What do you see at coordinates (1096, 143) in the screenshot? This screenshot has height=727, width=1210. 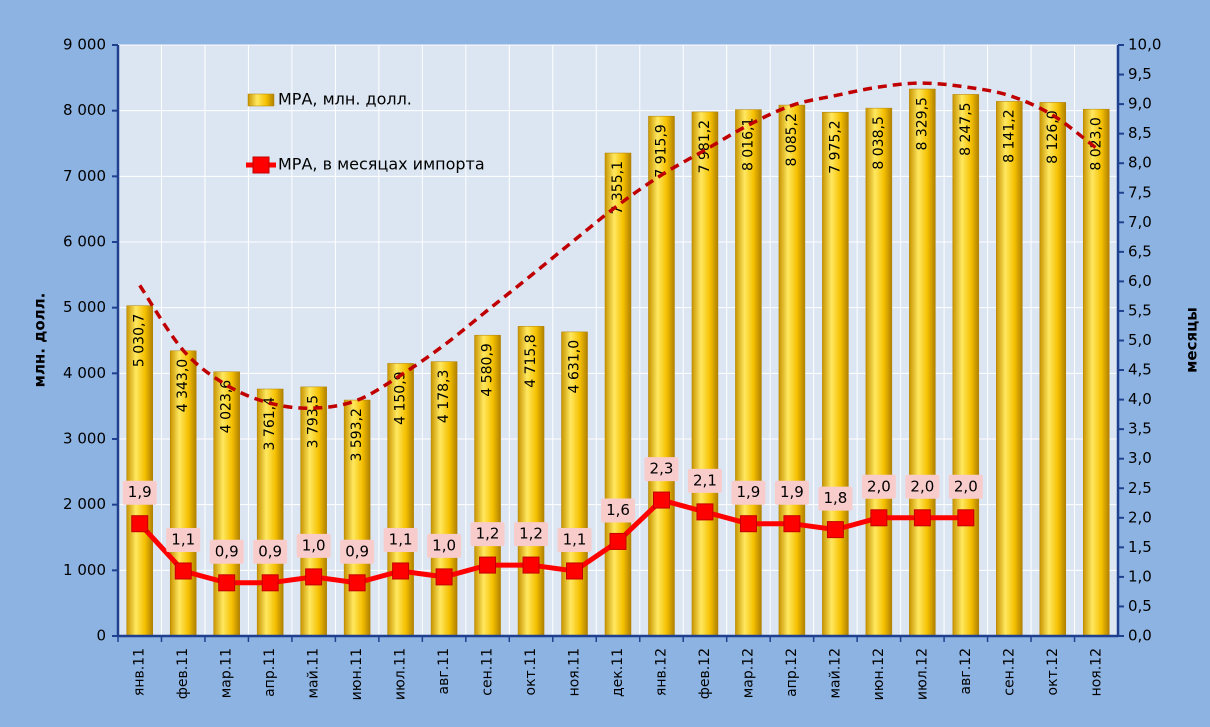 I see `bar-value-label: 8 023,0` at bounding box center [1096, 143].